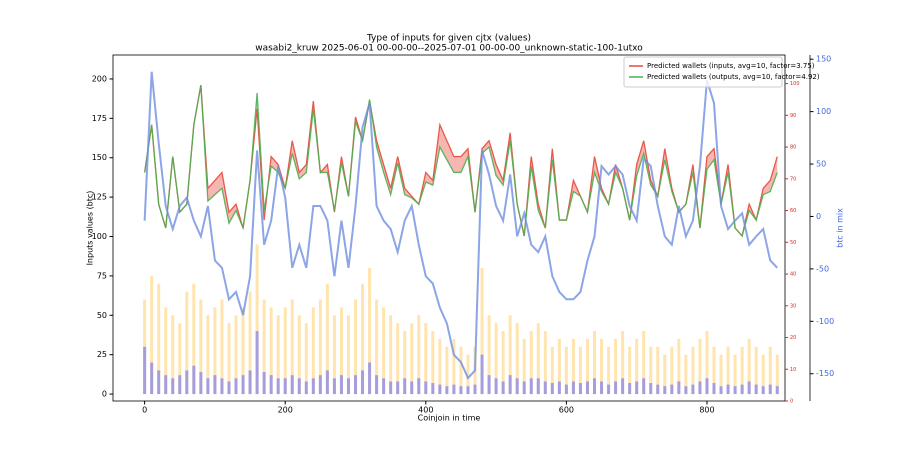 This screenshot has height=450, width=900. What do you see at coordinates (793, 211) in the screenshot?
I see `y2-tick-label: 60` at bounding box center [793, 211].